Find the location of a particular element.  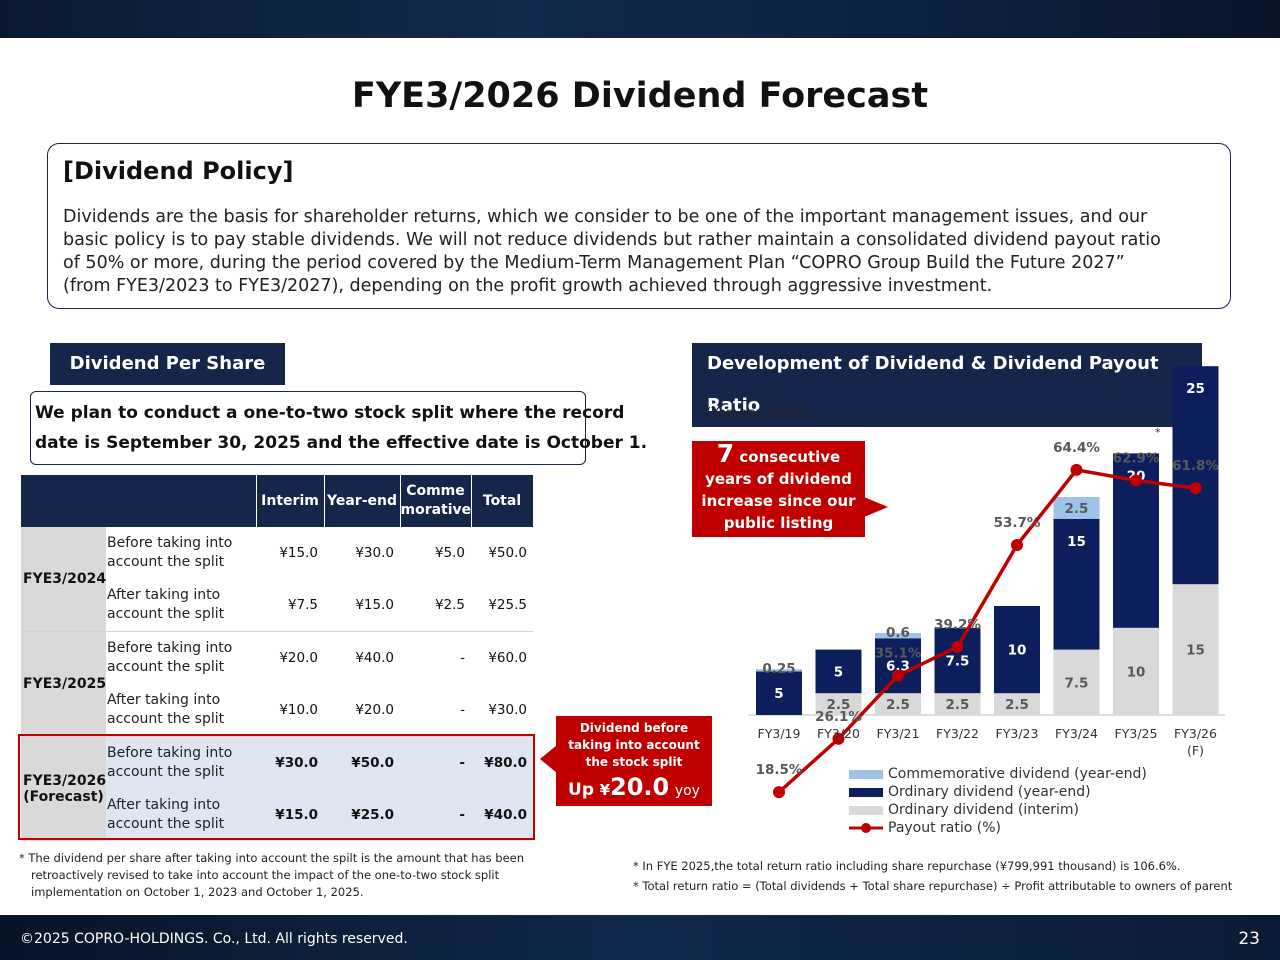

row-label: Before taking into account the split is located at coordinates (181, 657).